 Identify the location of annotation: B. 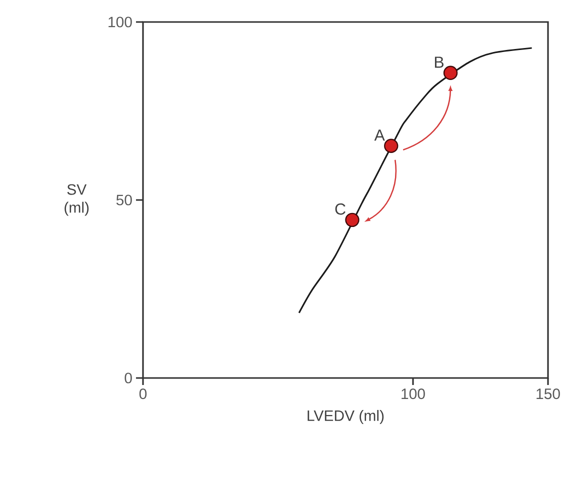
(439, 62).